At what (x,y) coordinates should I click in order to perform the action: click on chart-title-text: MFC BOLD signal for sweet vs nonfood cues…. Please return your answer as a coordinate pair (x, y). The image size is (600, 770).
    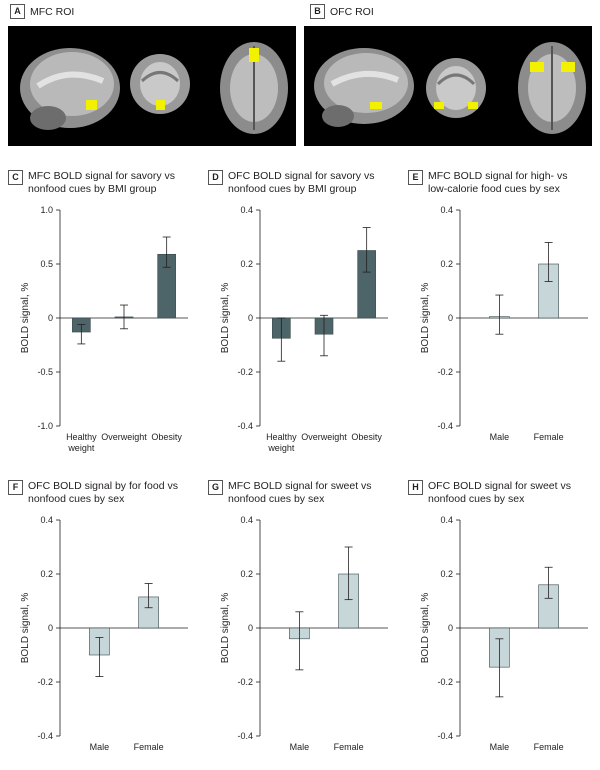
    Looking at the image, I should click on (300, 493).